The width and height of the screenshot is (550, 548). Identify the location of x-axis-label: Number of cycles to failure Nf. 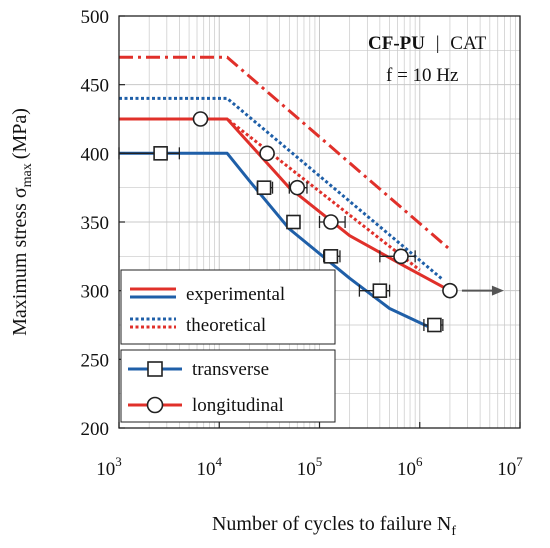
(334, 526).